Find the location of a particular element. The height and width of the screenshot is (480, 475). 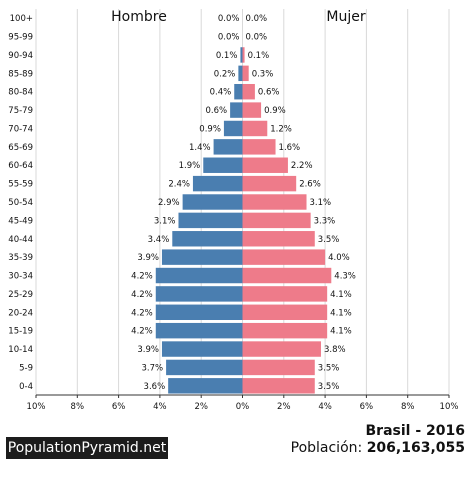

age-label: 30-34 is located at coordinates (20, 277).